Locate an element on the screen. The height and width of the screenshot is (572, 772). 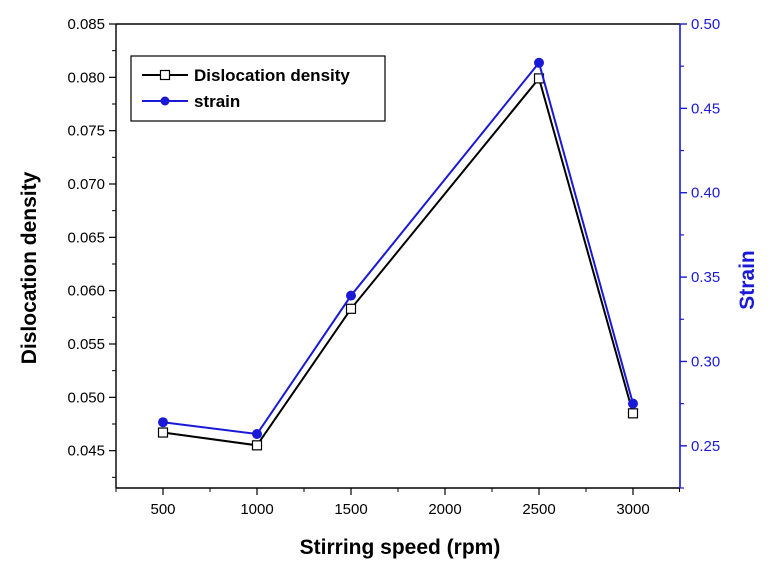
y-left-tick-label: 0.070 is located at coordinates (86, 184).